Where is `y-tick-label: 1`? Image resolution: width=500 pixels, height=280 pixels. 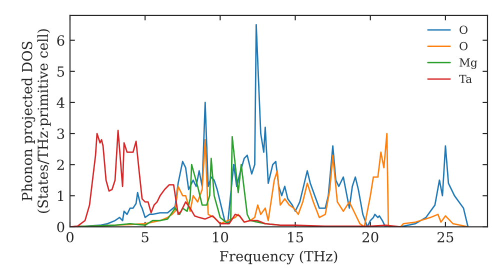
y-tick-label: 1 is located at coordinates (61, 195).